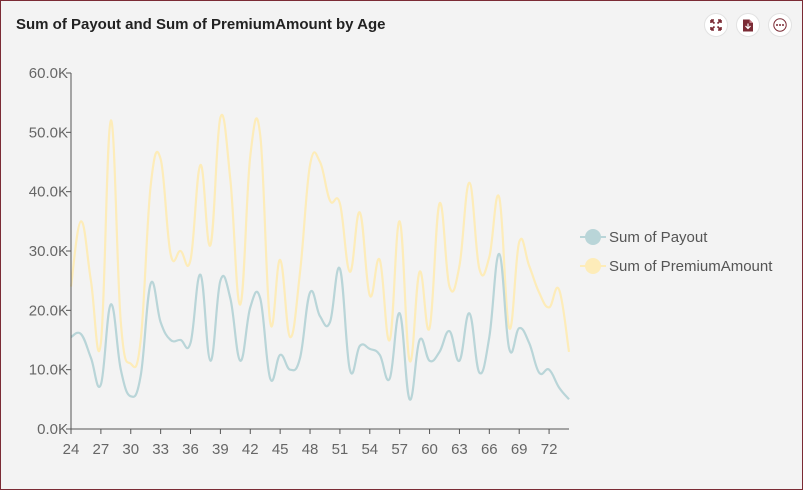 The height and width of the screenshot is (490, 803). What do you see at coordinates (280, 449) in the screenshot?
I see `x-tick-label: 45` at bounding box center [280, 449].